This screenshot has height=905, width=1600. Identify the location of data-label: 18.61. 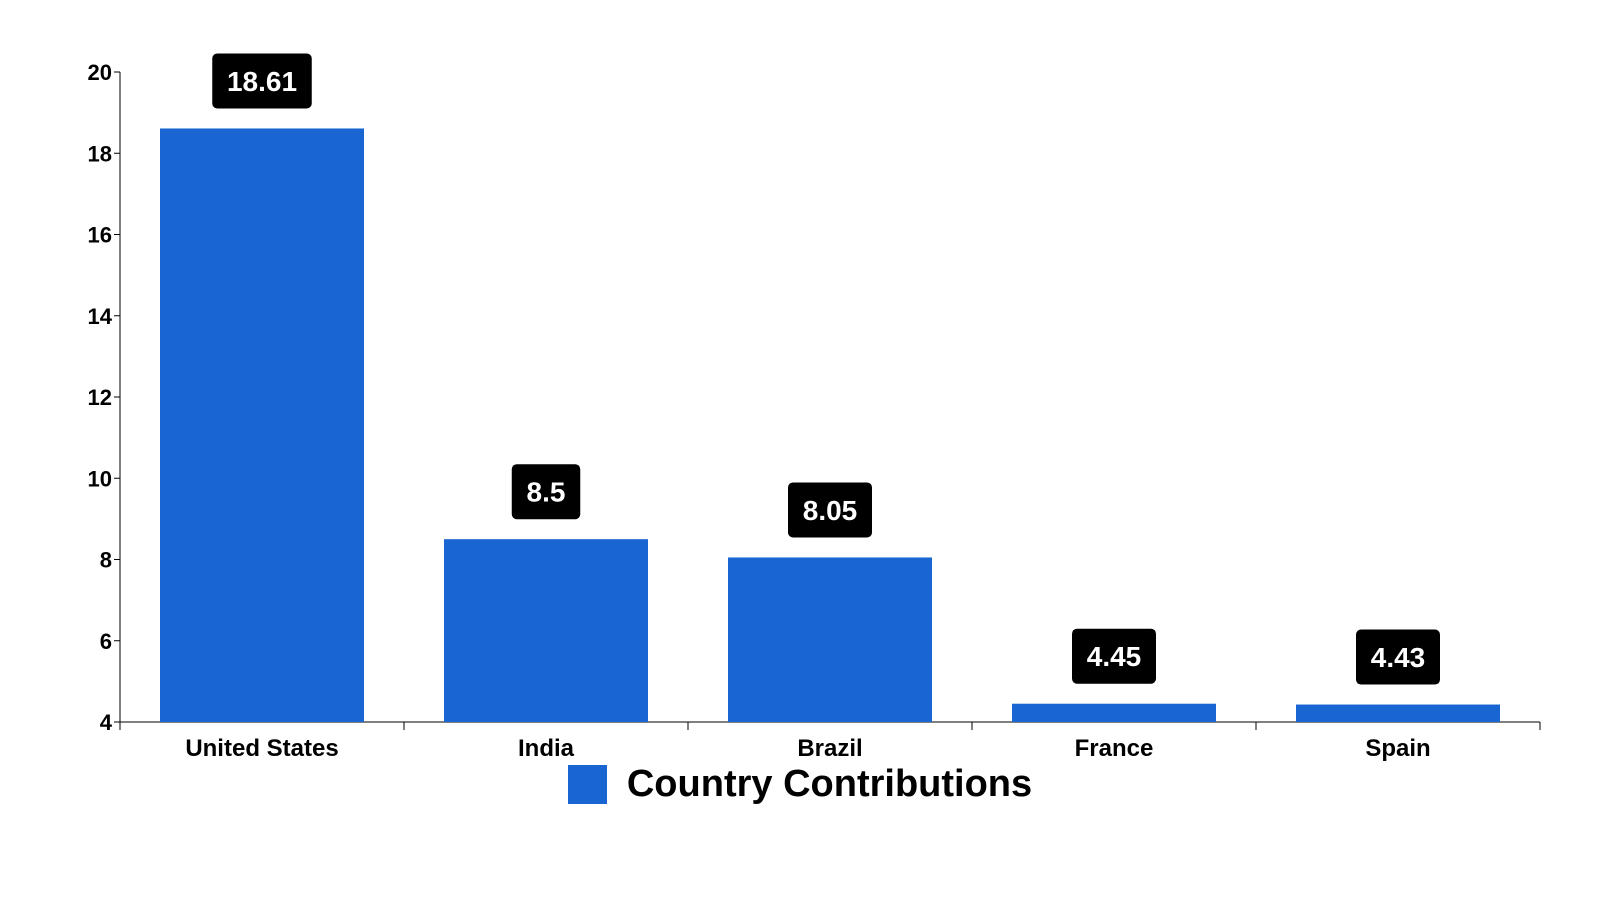
(262, 81).